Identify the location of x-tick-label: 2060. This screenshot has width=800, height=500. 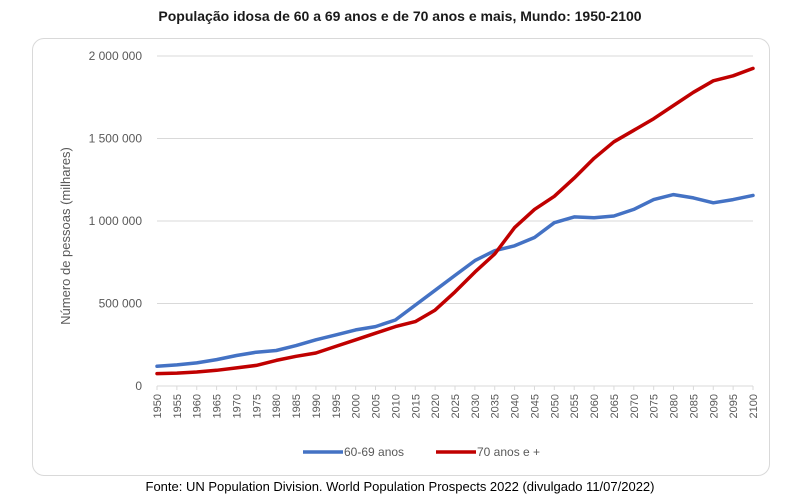
(595, 406).